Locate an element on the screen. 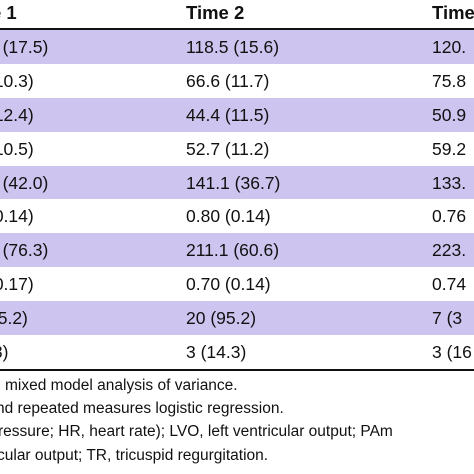 This screenshot has height=474, width=474. cell-time-2: 141.1 (36.7) is located at coordinates (233, 182).